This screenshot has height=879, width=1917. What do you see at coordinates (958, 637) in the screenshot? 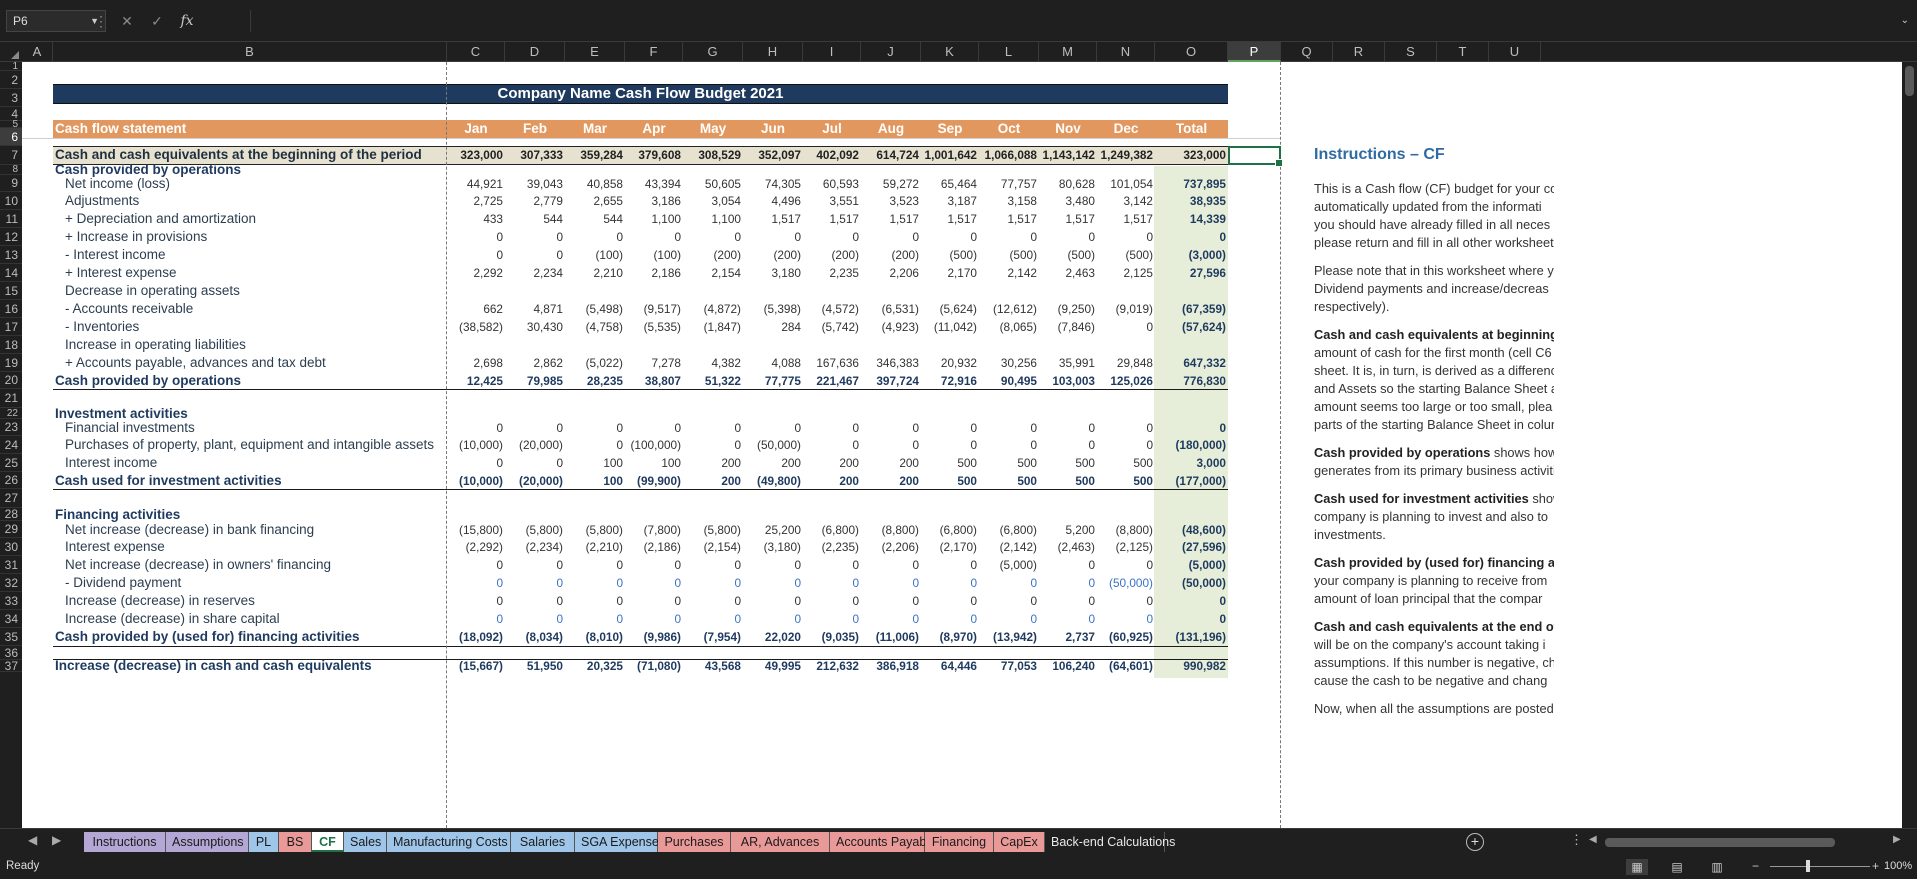
I see `cell-value: (8,970)` at bounding box center [958, 637].